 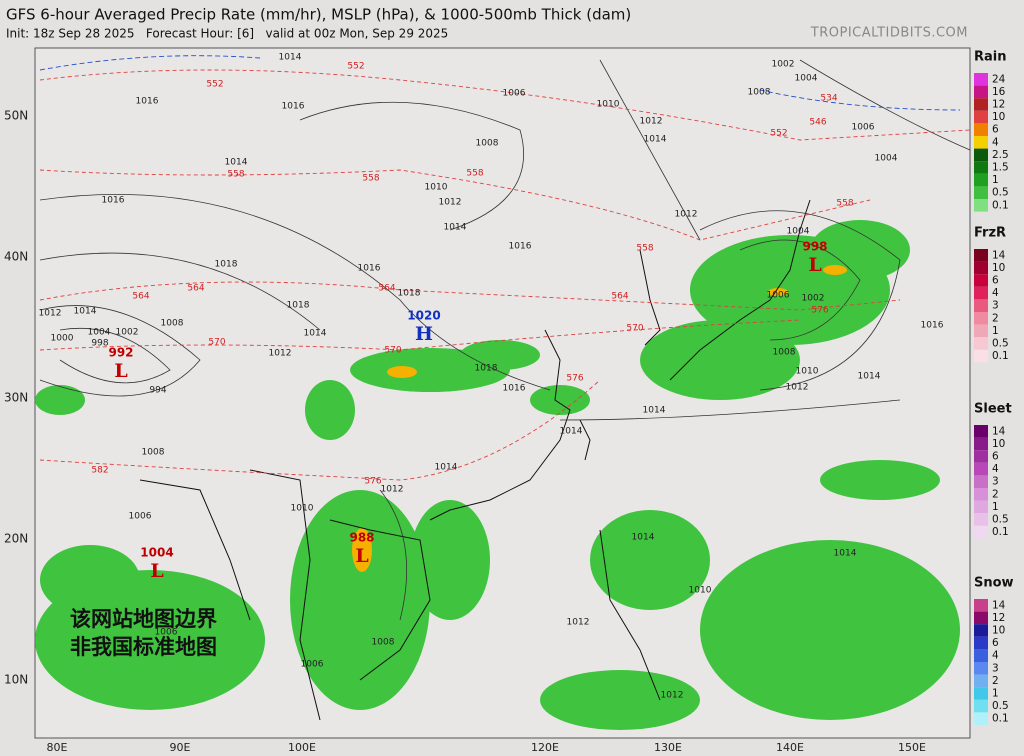 What do you see at coordinates (912, 747) in the screenshot?
I see `lon-label: 150E` at bounding box center [912, 747].